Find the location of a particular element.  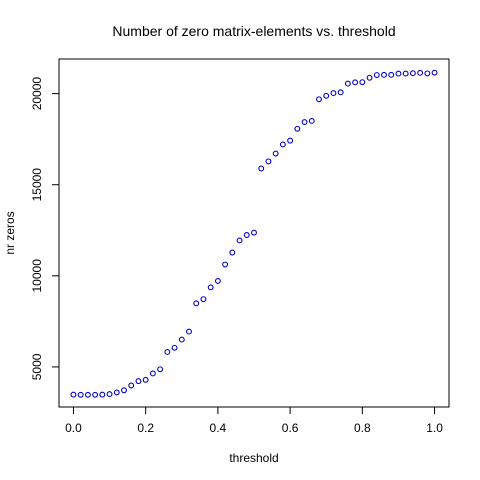

y-tick-label: 5000 is located at coordinates (37, 366).